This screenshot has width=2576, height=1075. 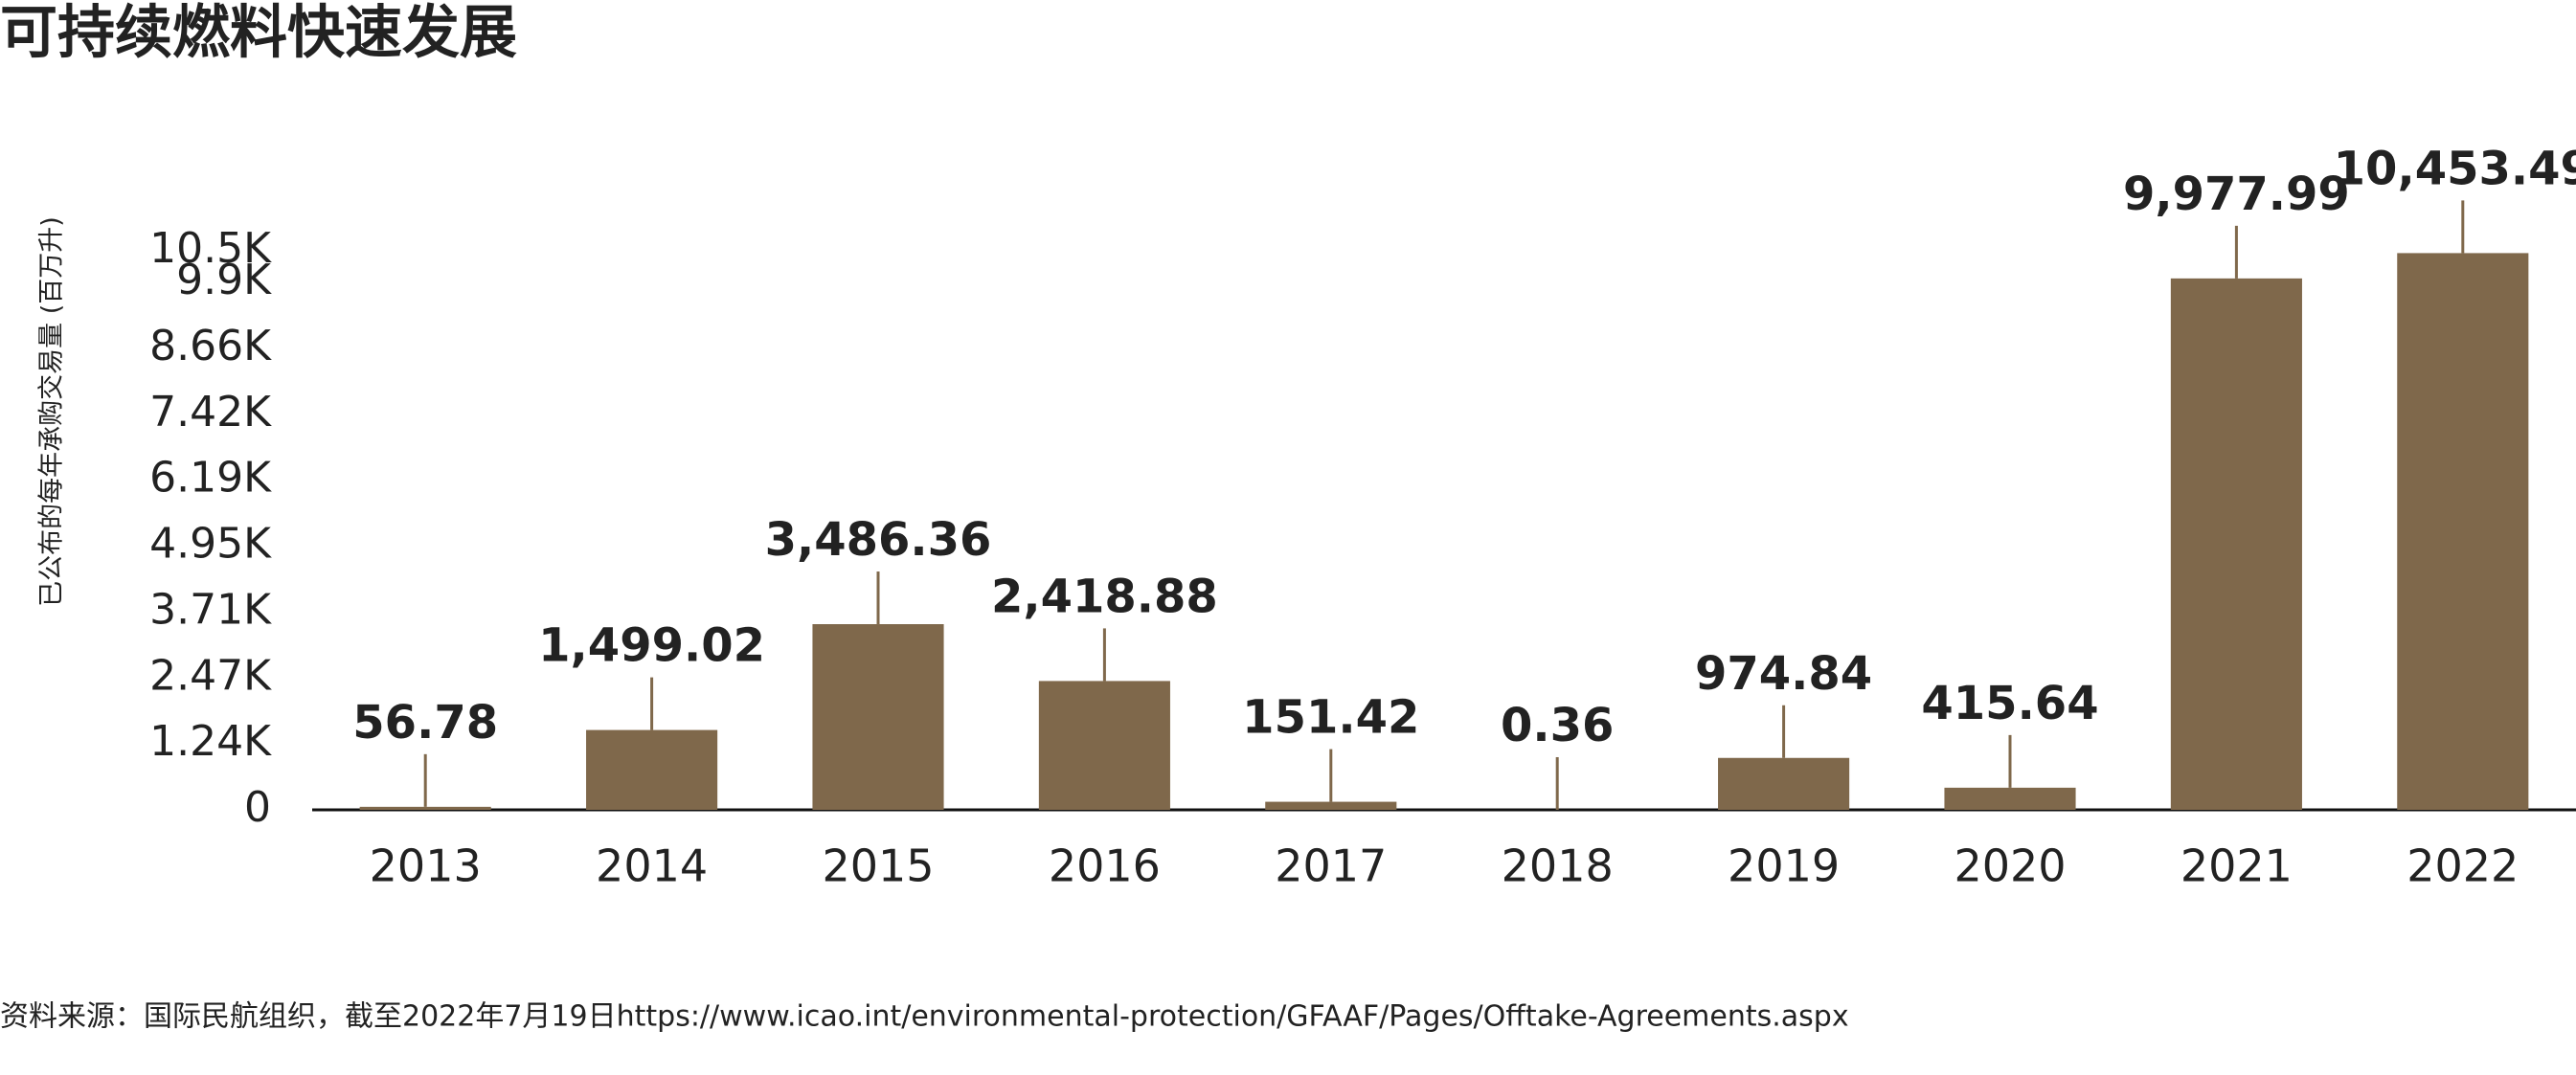 I want to click on value-label: 151.42, so click(x=1330, y=718).